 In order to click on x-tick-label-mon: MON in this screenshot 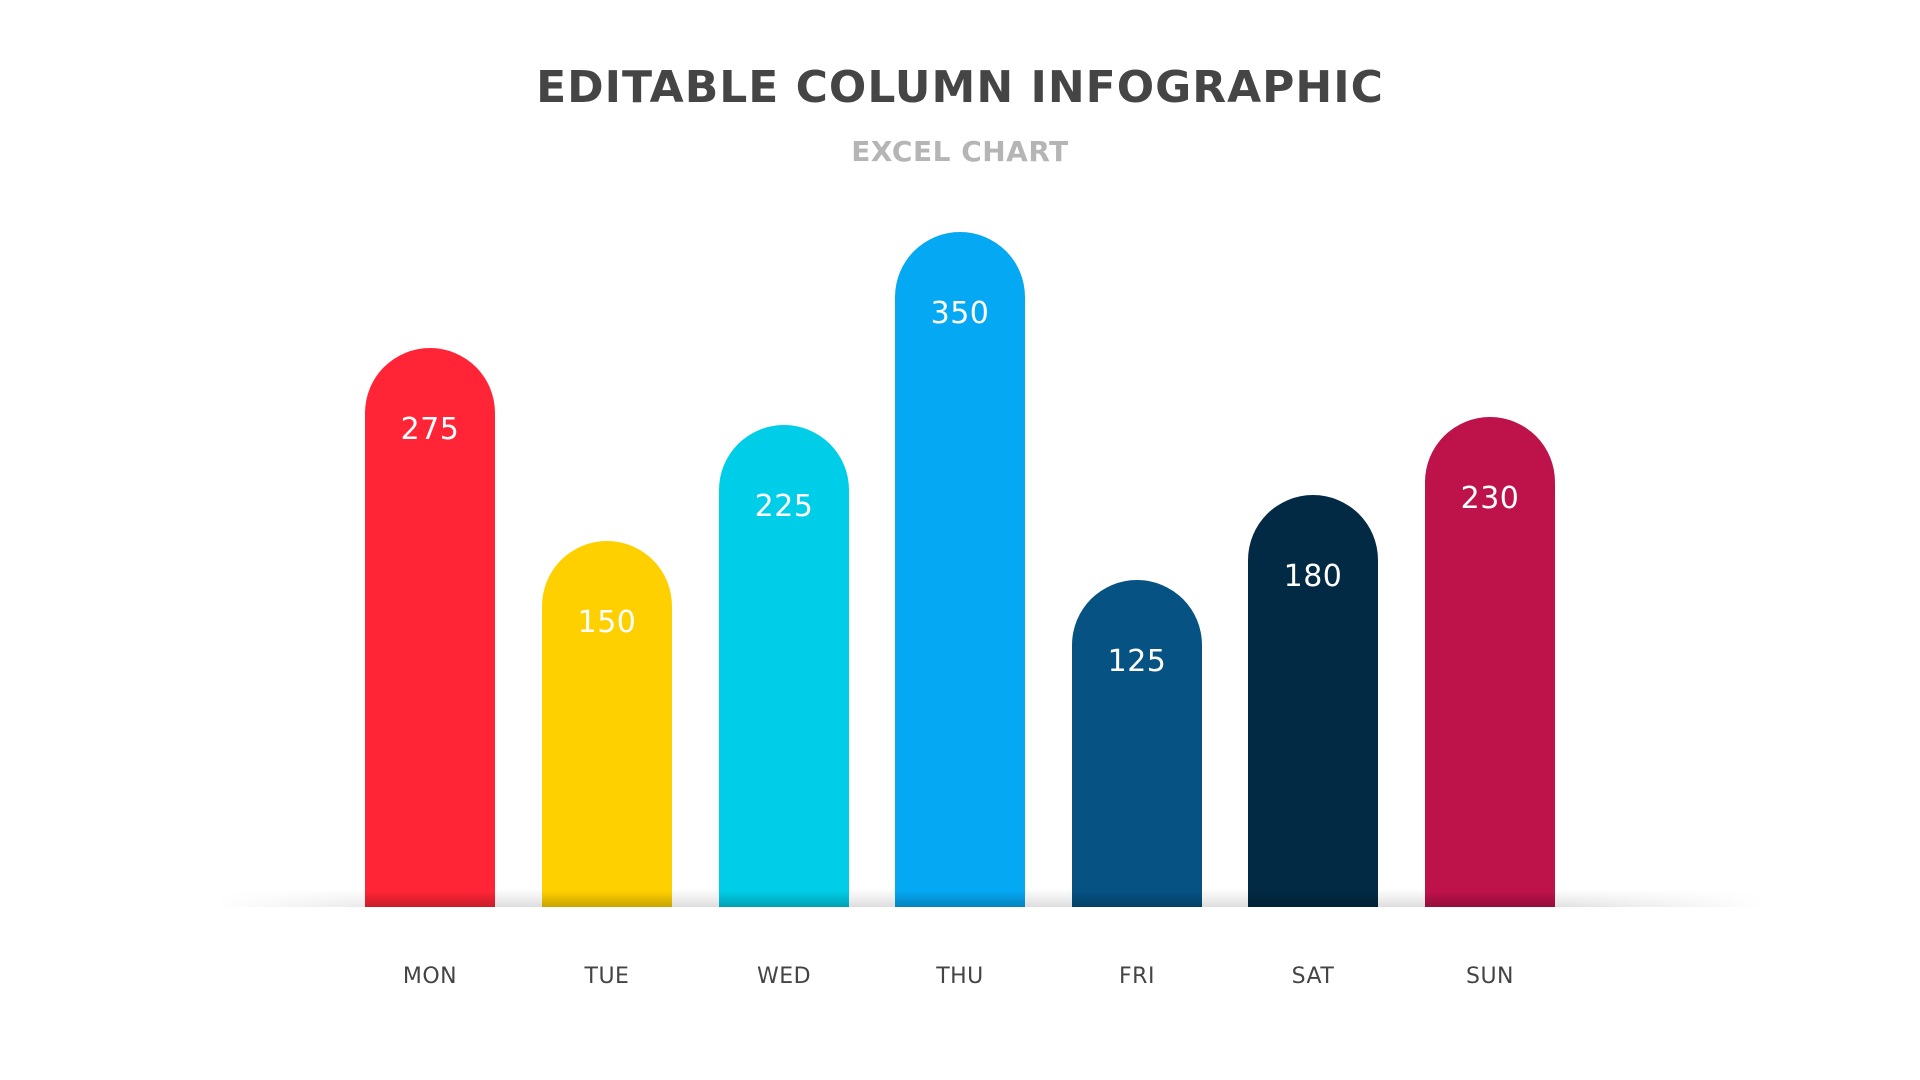, I will do `click(430, 976)`.